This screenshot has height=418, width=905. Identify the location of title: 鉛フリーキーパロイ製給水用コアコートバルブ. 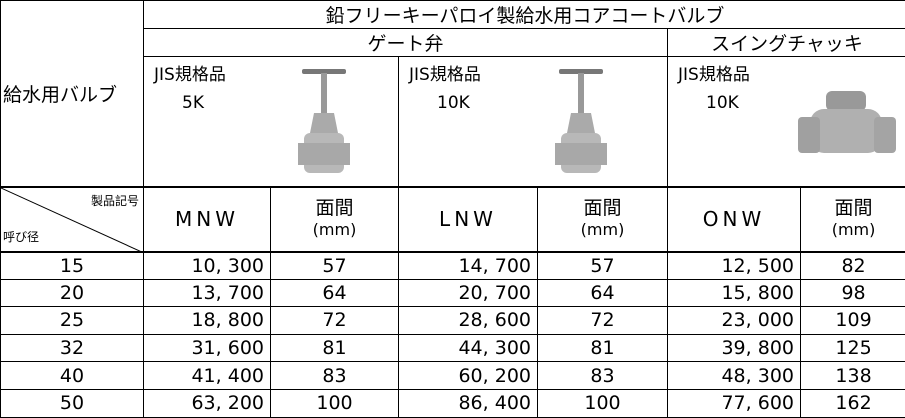
(524, 15).